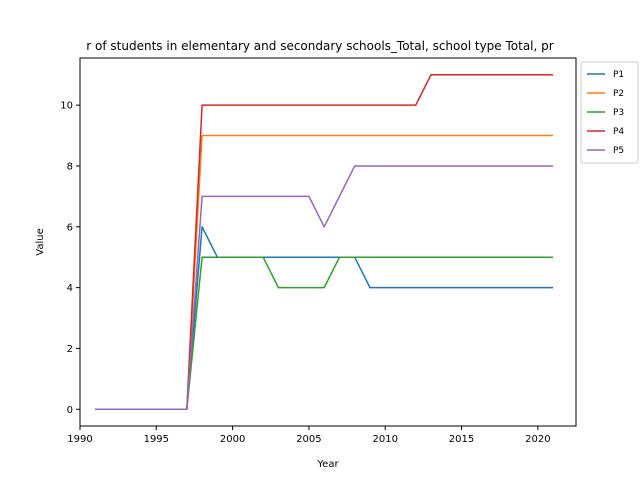  Describe the element at coordinates (618, 75) in the screenshot. I see `legend-label: P1` at that location.